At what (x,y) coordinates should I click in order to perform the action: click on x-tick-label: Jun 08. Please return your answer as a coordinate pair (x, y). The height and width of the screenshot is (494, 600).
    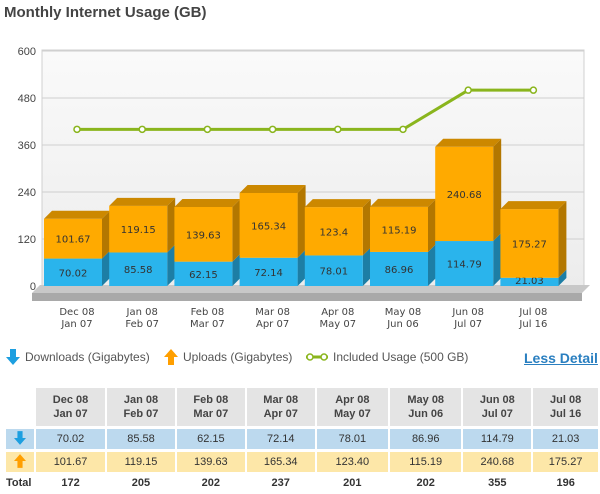
    Looking at the image, I should click on (467, 312).